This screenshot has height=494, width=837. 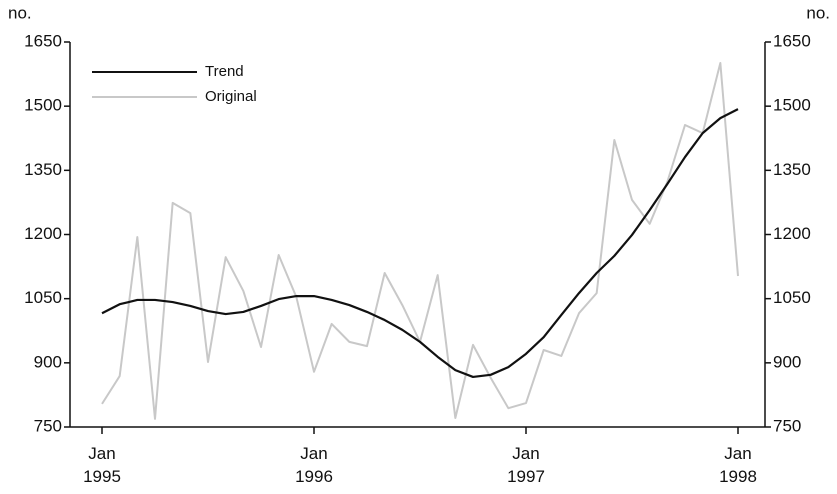 I want to click on x-tick-label: Jan 1997, so click(x=526, y=465).